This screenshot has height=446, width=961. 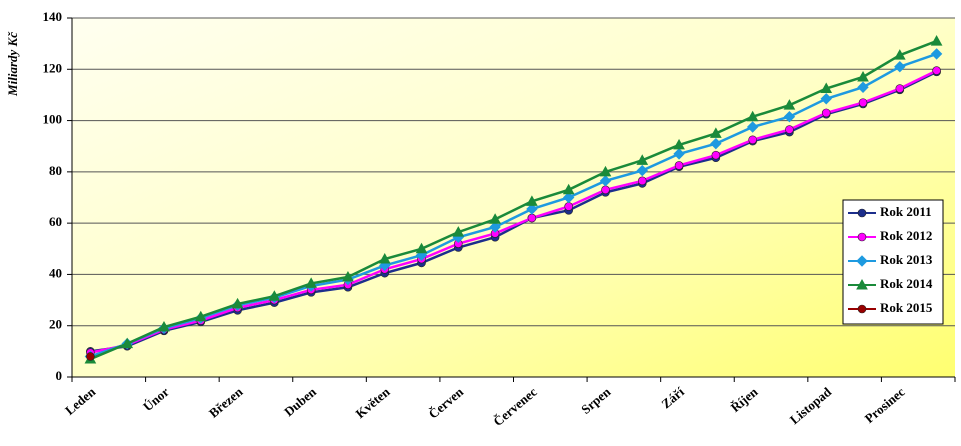 What do you see at coordinates (373, 403) in the screenshot?
I see `x-tick-label: Květen` at bounding box center [373, 403].